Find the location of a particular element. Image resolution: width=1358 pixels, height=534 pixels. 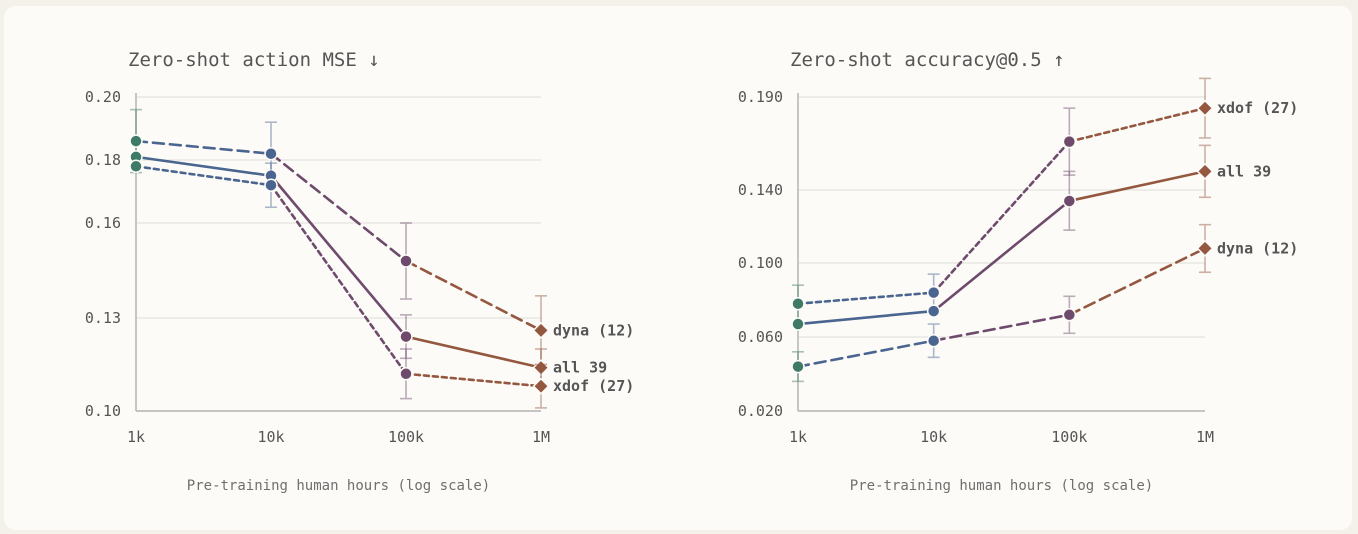

y-tick-label: 0.020 is located at coordinates (760, 411).